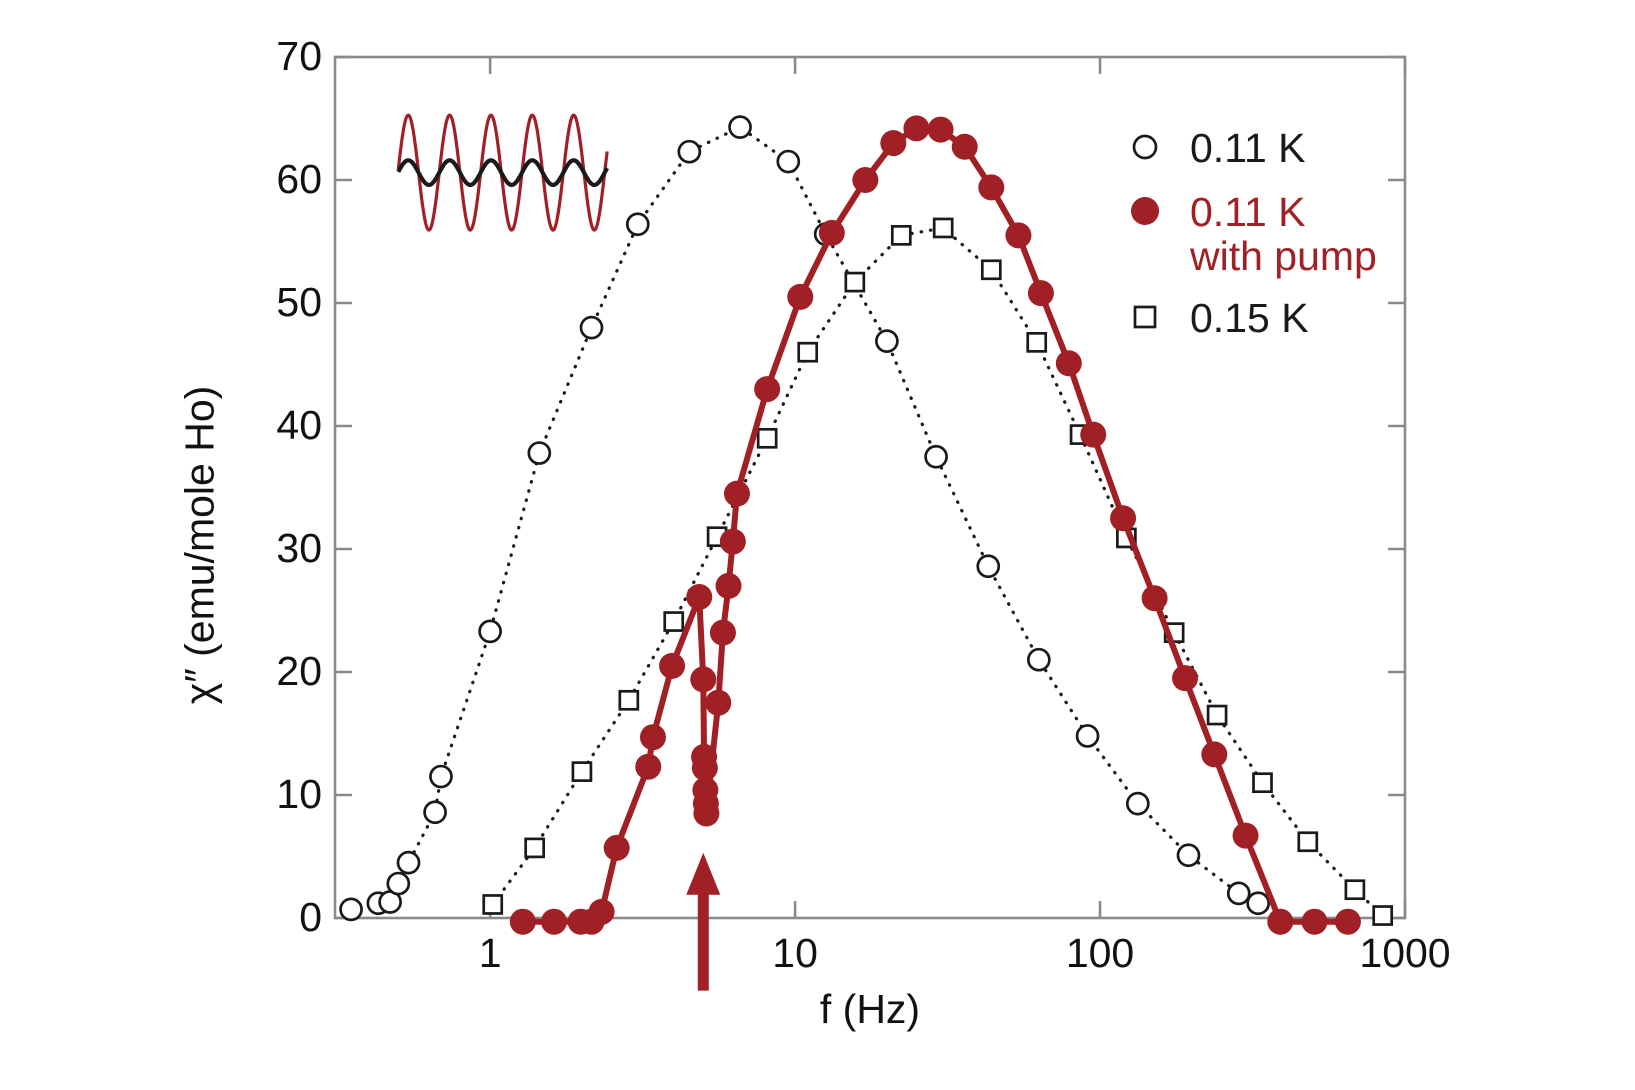 This screenshot has width=1635, height=1090. Describe the element at coordinates (703, 873) in the screenshot. I see `pump-arrow-head` at that location.